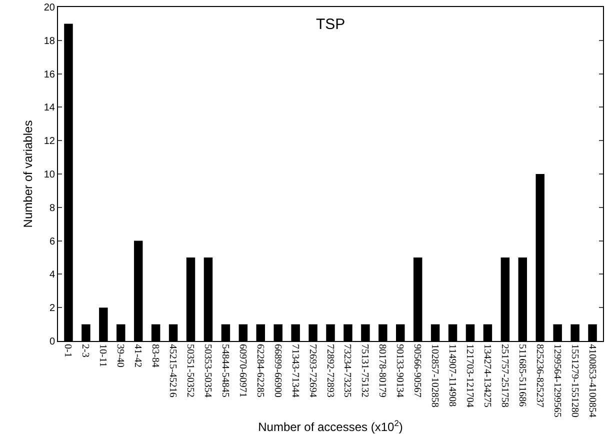 The height and width of the screenshot is (434, 613). I want to click on x-tick-label: 41-42, so click(138, 356).